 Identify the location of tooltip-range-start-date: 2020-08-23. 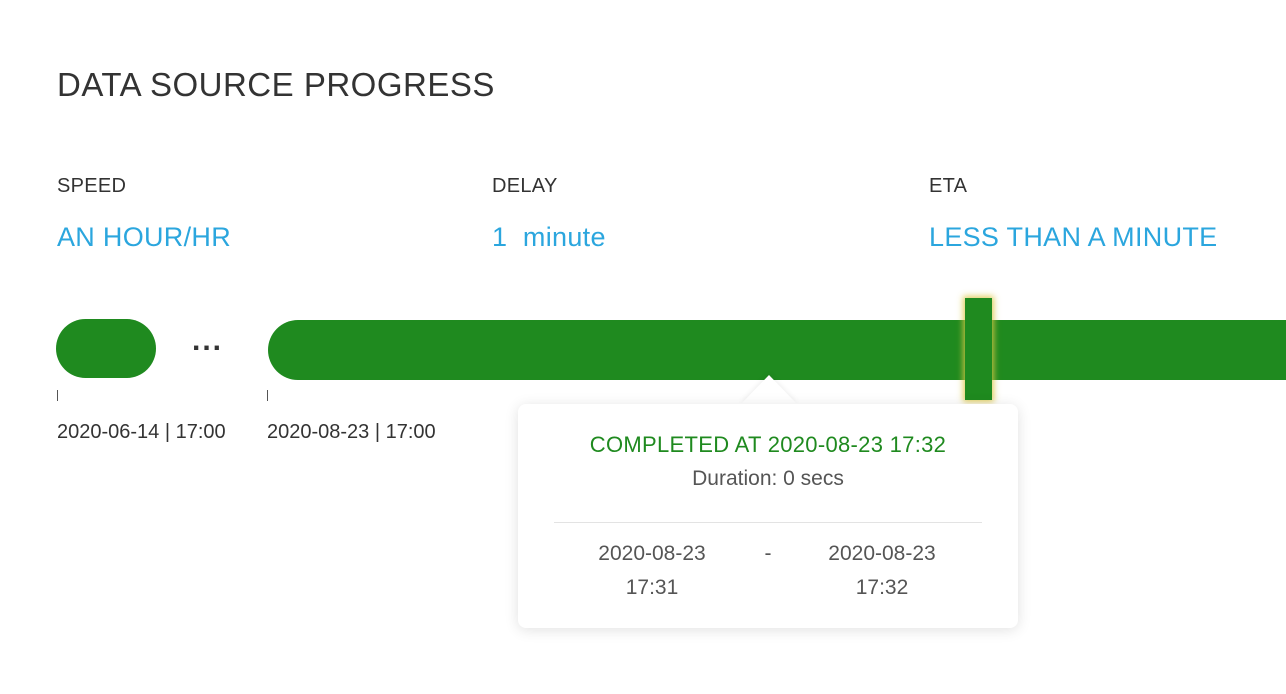
(652, 553).